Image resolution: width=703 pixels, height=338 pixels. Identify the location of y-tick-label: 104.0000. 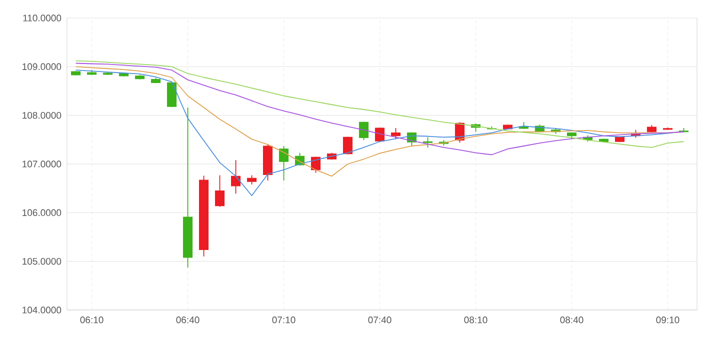
(42, 310).